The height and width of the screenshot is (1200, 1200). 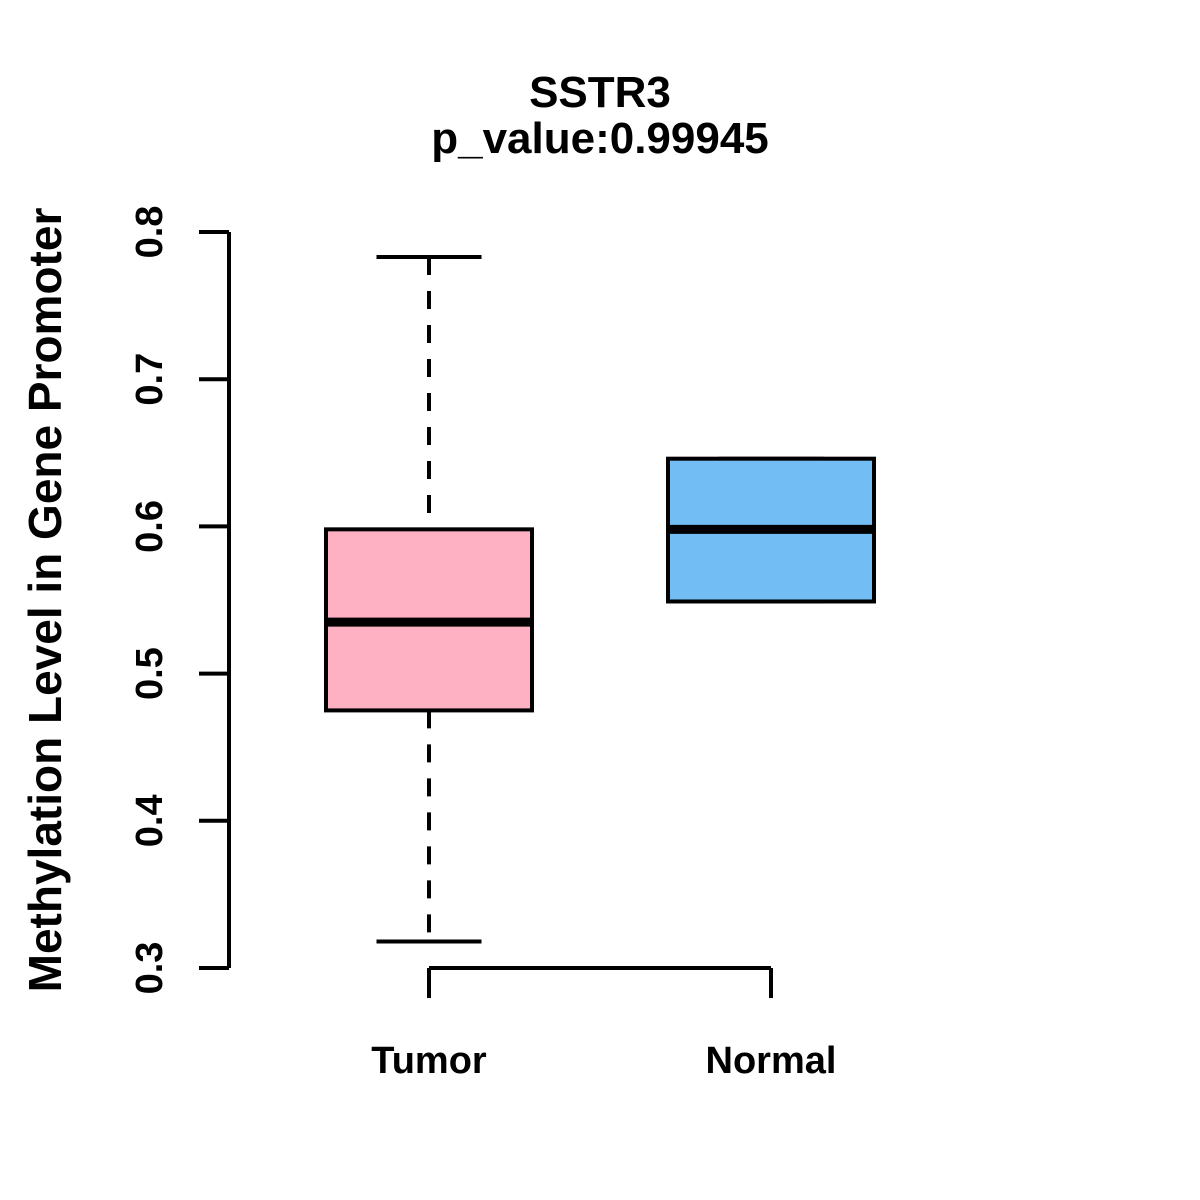 What do you see at coordinates (600, 92) in the screenshot?
I see `chart-title: SSTR3` at bounding box center [600, 92].